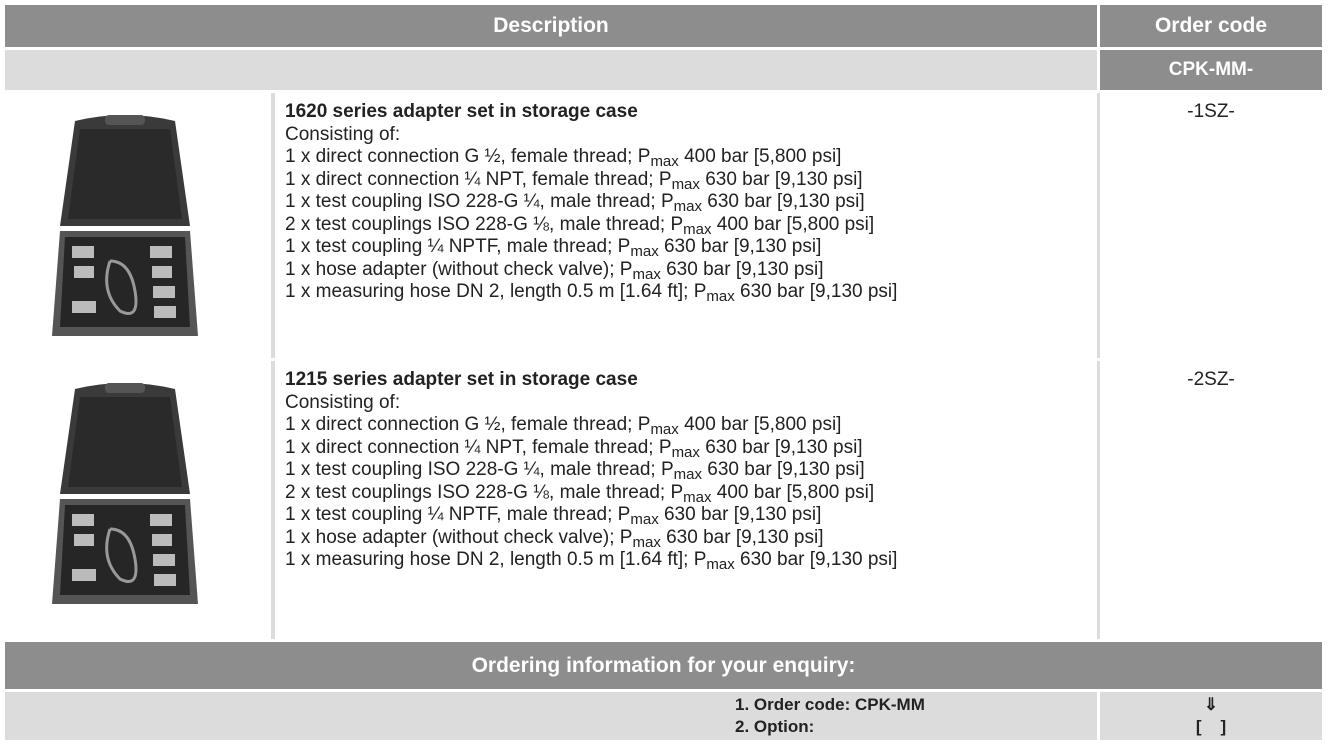  What do you see at coordinates (1209, 225) in the screenshot?
I see `code-cell: -1SZ-` at bounding box center [1209, 225].